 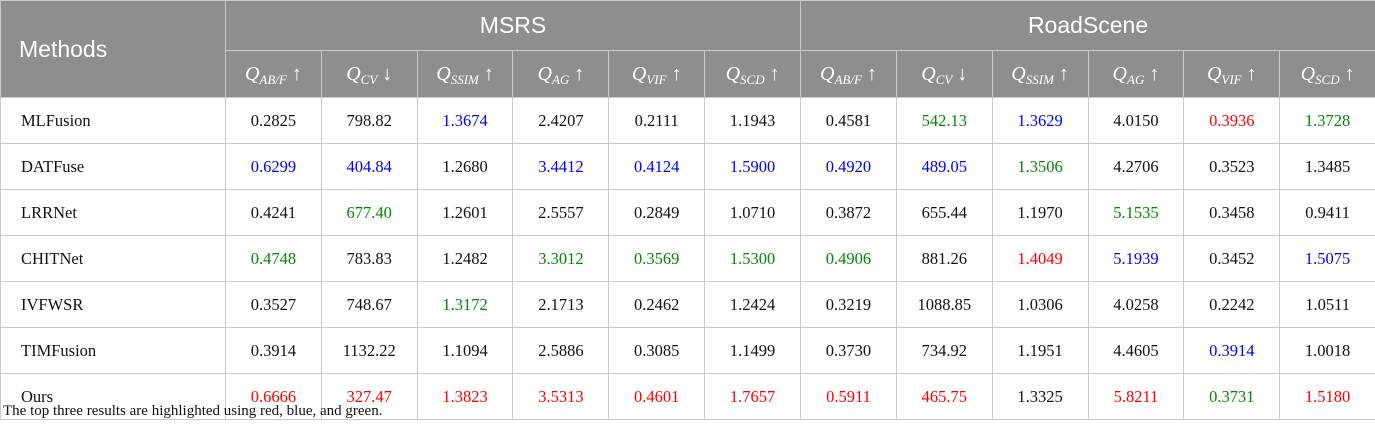 What do you see at coordinates (1040, 258) in the screenshot?
I see `value-text: 1.4049` at bounding box center [1040, 258].